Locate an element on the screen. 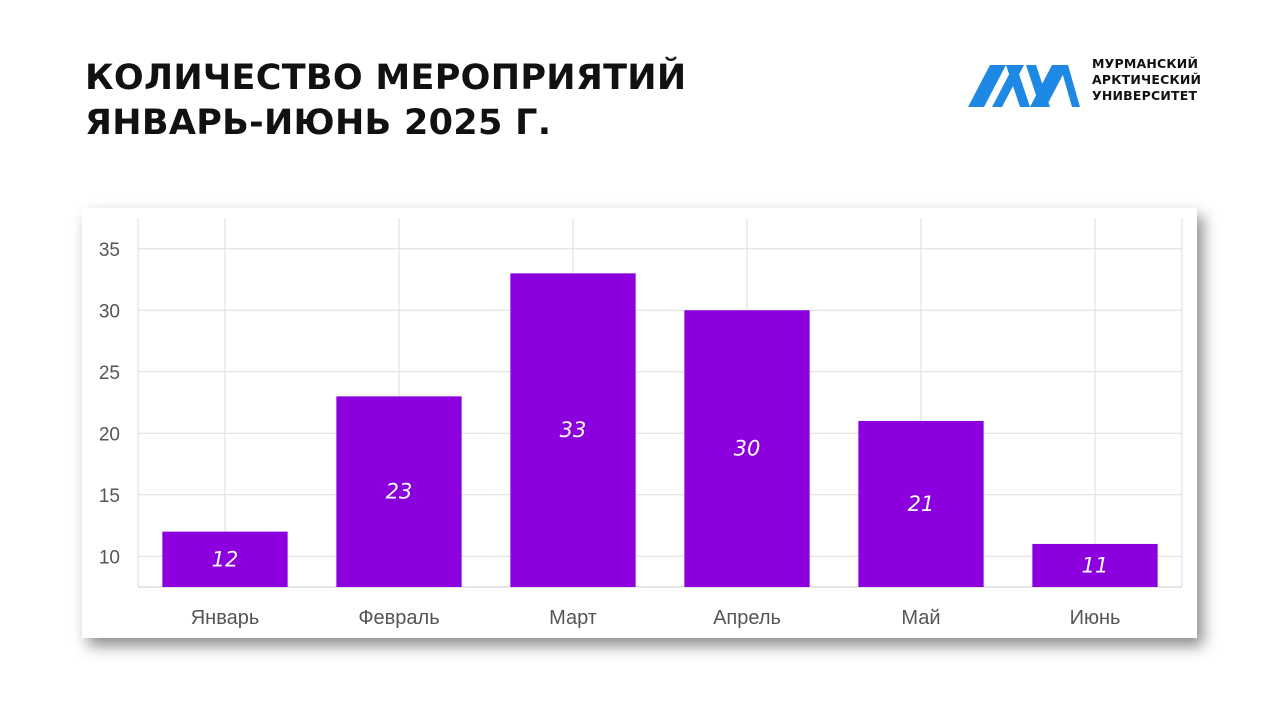  logo-text-line-3: УНИВЕРСИТЕТ is located at coordinates (1145, 95).